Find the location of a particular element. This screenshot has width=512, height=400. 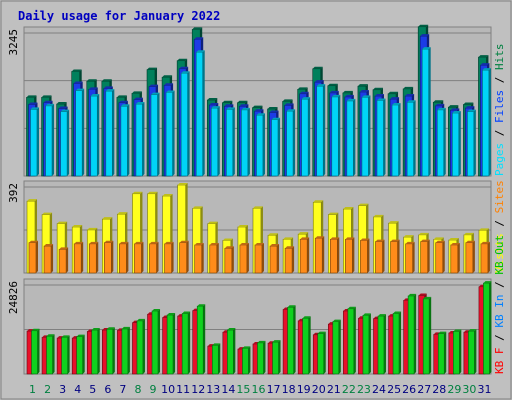

x-tick-label: 1 is located at coordinates (32, 389).